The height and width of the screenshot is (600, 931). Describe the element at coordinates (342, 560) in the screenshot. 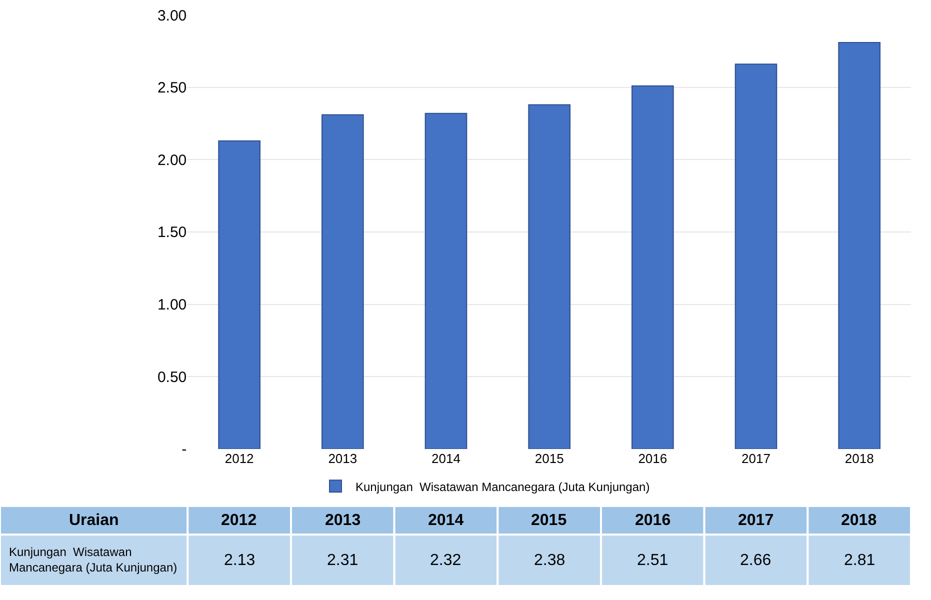

I see `data-label: 2.31` at that location.